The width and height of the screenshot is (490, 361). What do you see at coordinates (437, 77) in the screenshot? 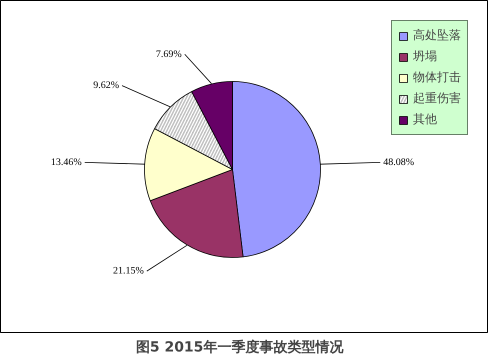
I see `legend-label: 物体打击` at bounding box center [437, 77].